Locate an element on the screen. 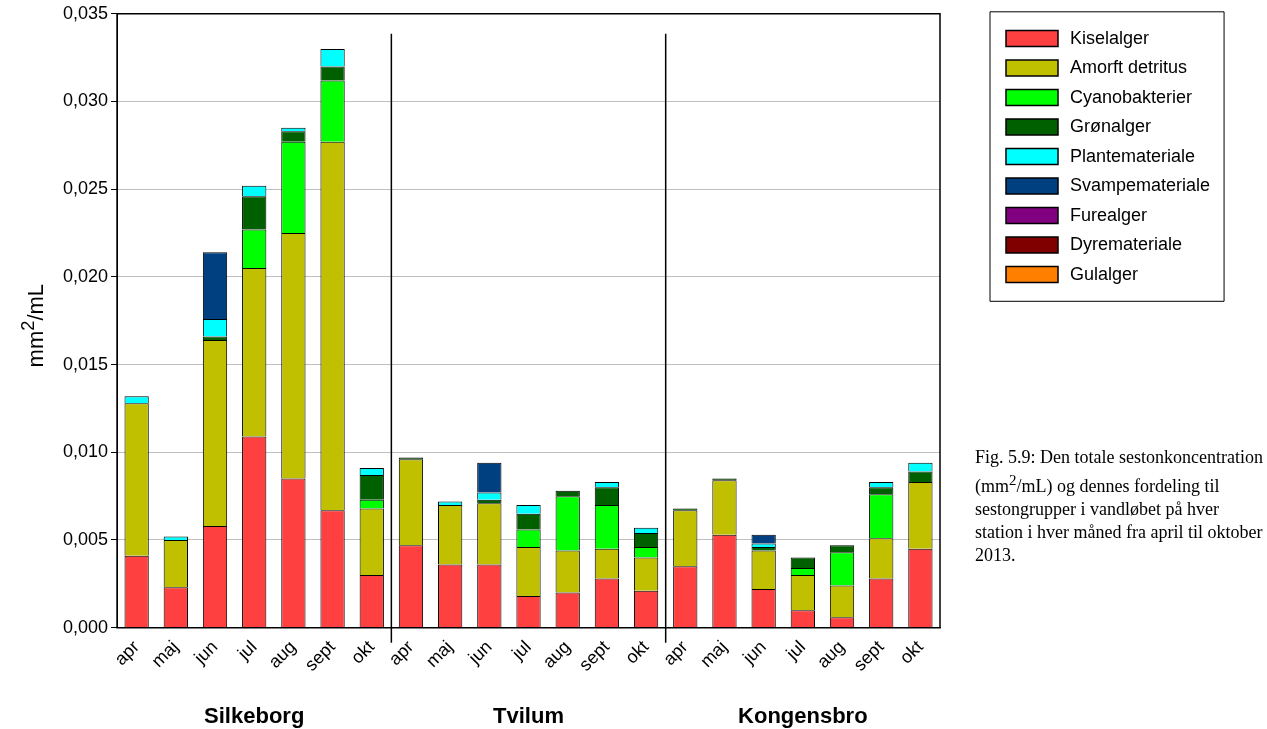  legend-label: Furealger is located at coordinates (1109, 214).